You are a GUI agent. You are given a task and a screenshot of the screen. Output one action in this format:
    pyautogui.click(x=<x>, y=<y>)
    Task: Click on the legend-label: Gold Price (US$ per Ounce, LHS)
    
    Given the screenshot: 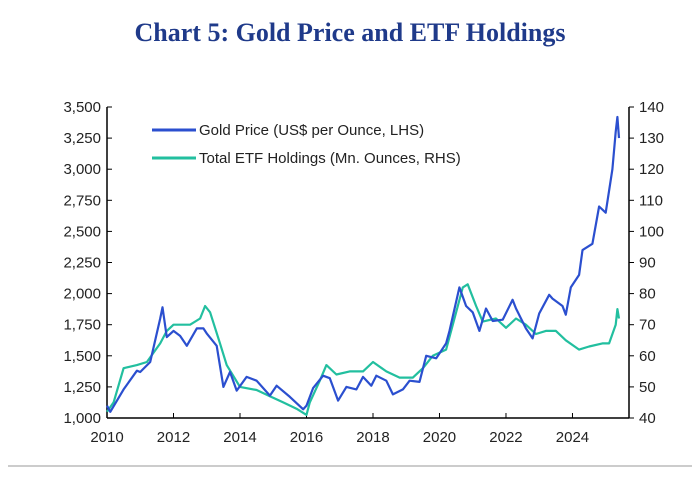 What is the action you would take?
    pyautogui.click(x=311, y=130)
    